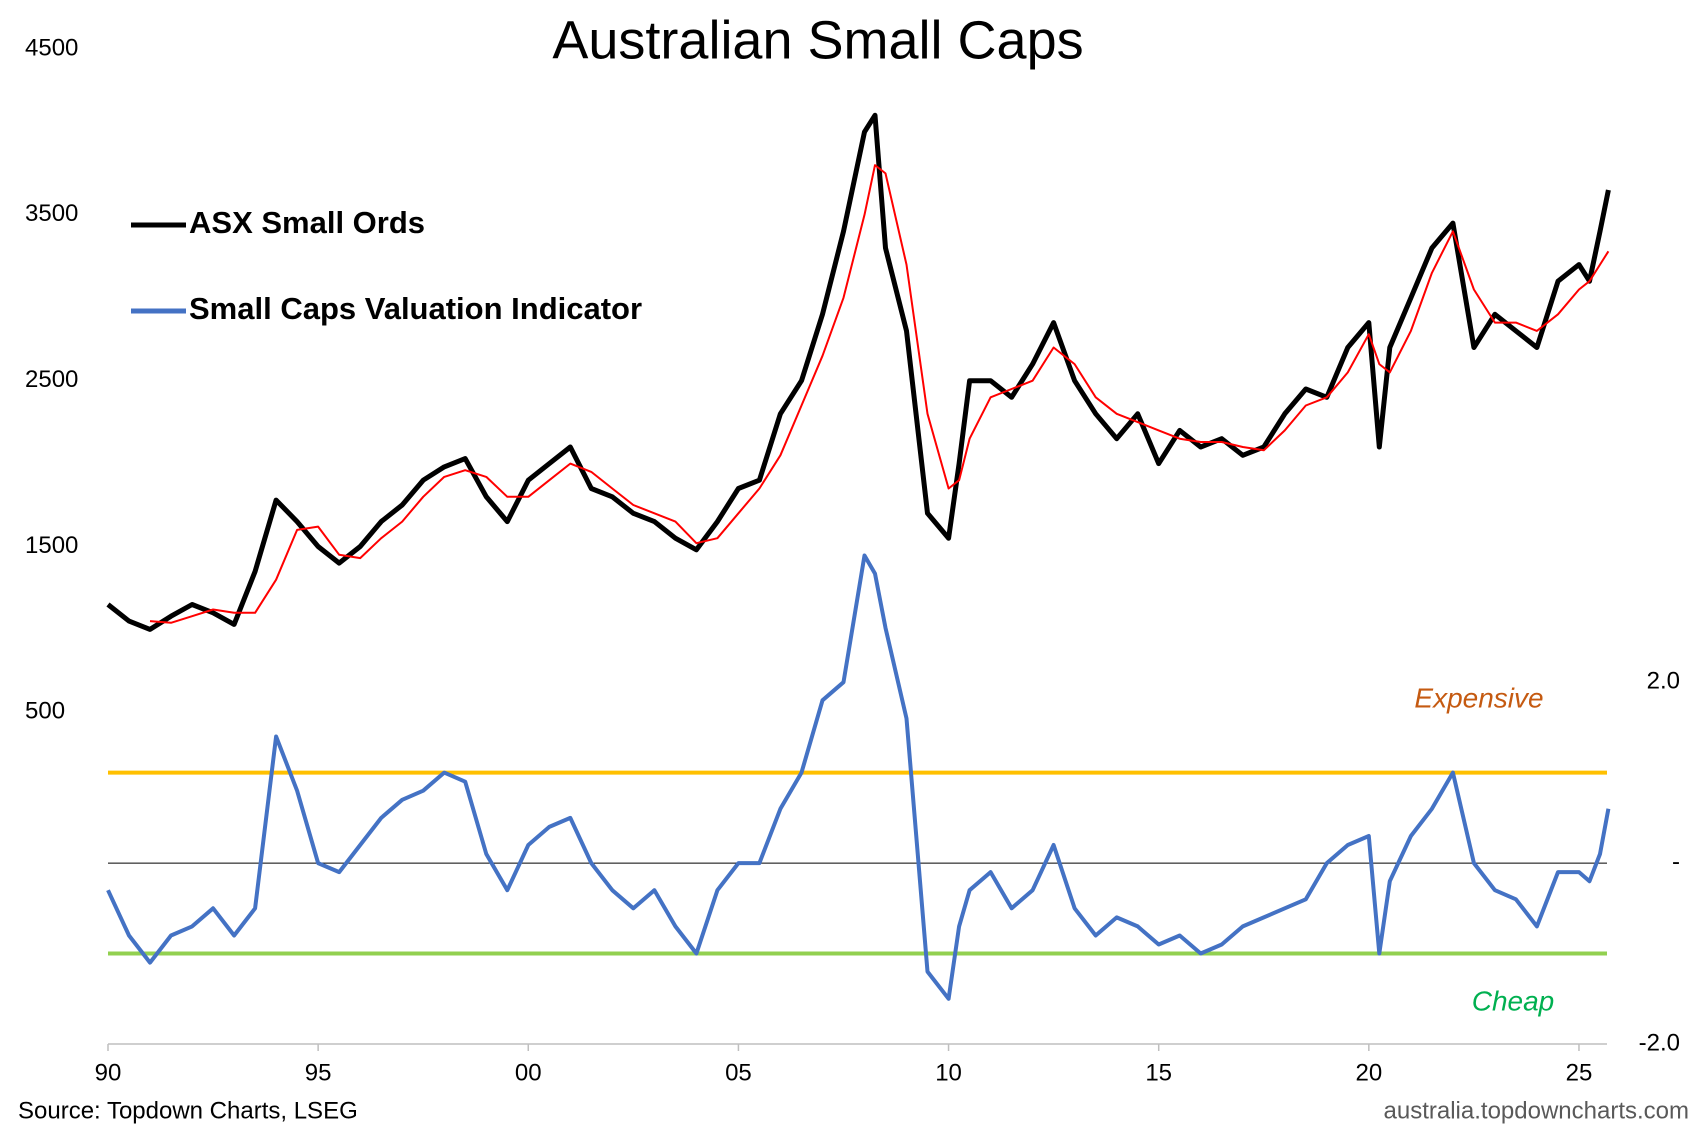 Image resolution: width=1705 pixels, height=1127 pixels. Describe the element at coordinates (318, 1072) in the screenshot. I see `x-tick-label: 95` at that location.